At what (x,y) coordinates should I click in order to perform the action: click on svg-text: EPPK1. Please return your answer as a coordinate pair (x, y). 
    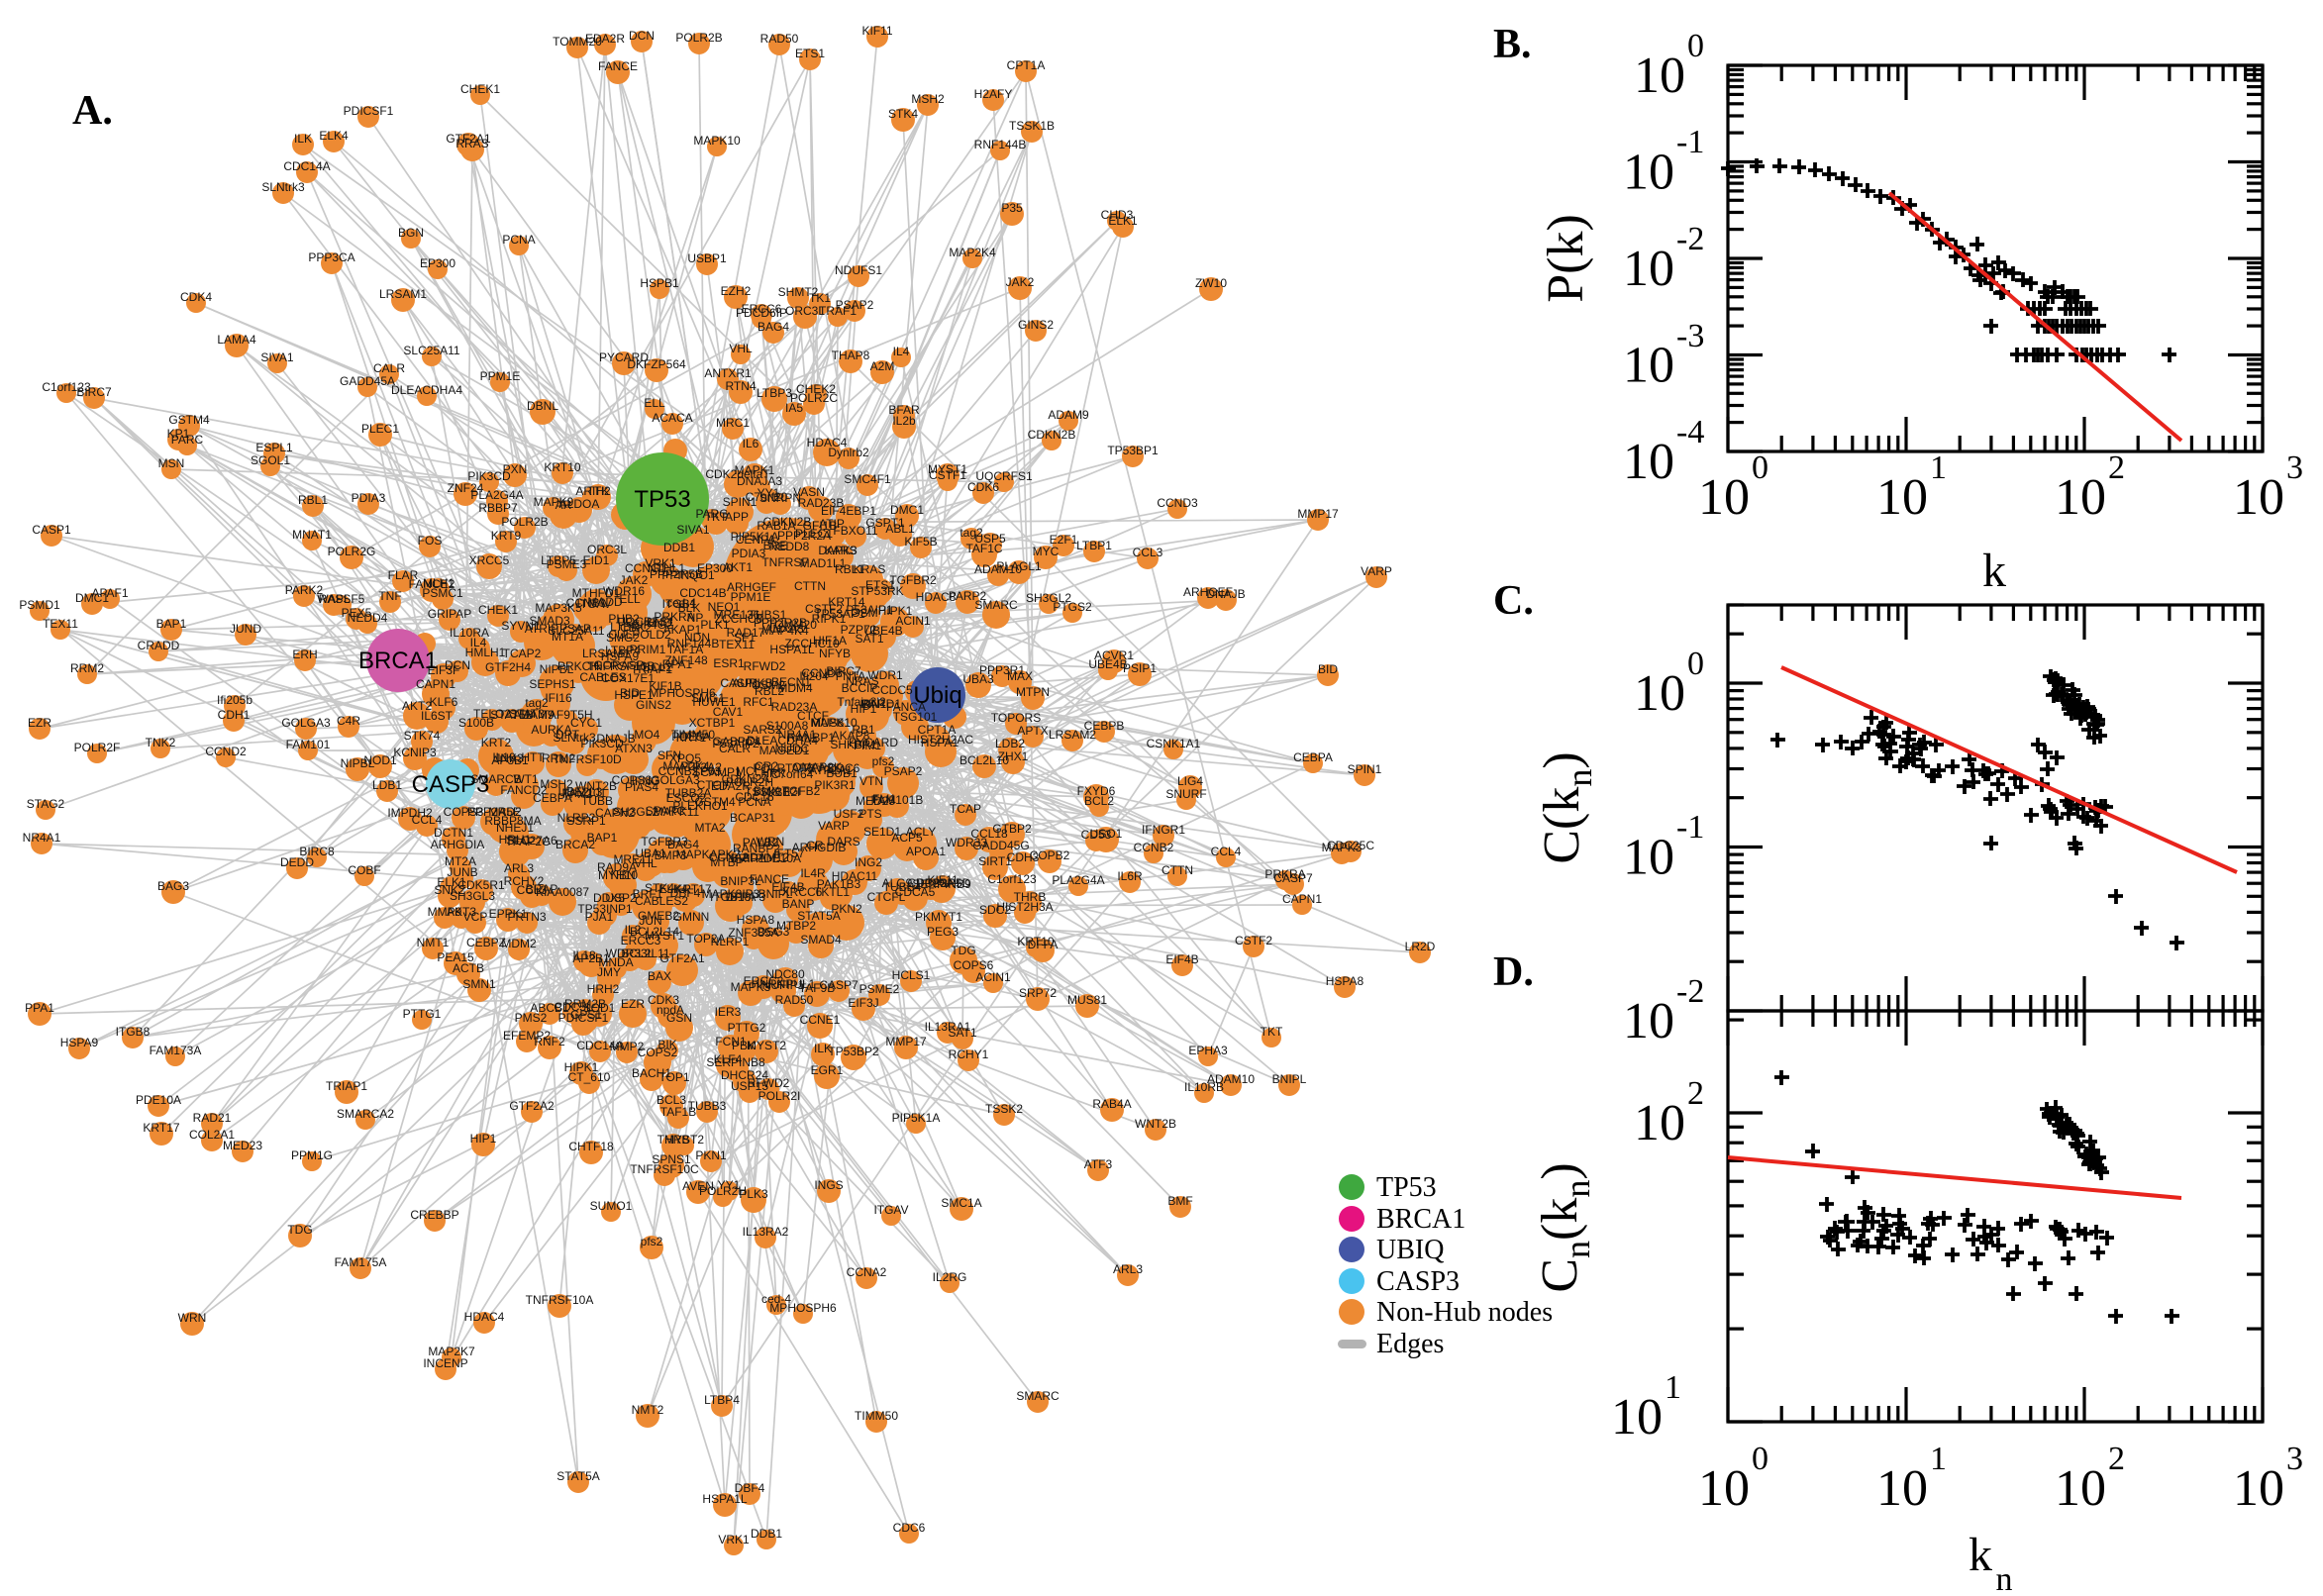
    Looking at the image, I should click on (508, 914).